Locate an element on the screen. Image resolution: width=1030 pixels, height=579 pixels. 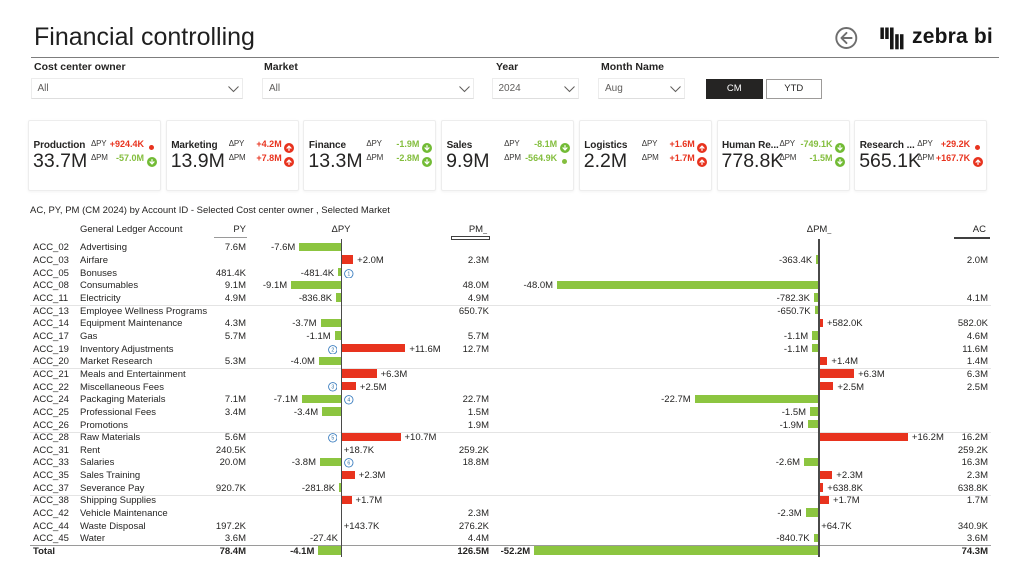
svg-text: 5 is located at coordinates (332, 439).